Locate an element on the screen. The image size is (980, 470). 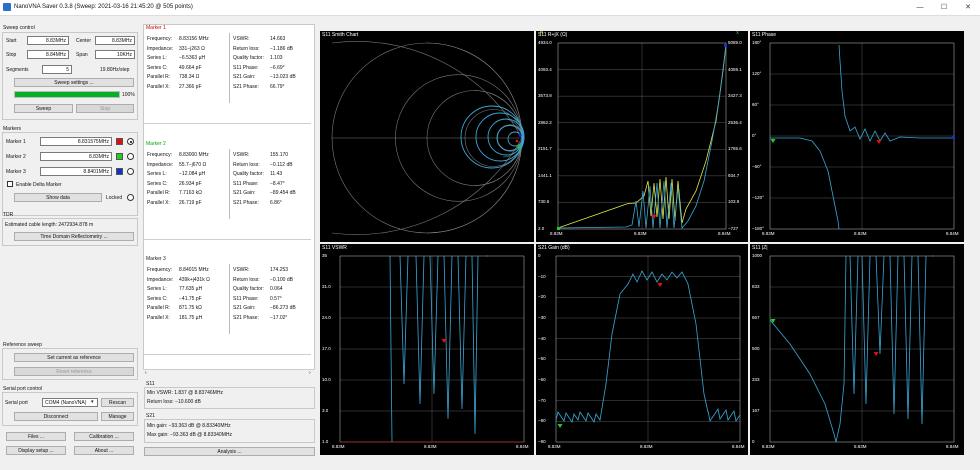
marker2-color-swatch is located at coordinates (119, 156).